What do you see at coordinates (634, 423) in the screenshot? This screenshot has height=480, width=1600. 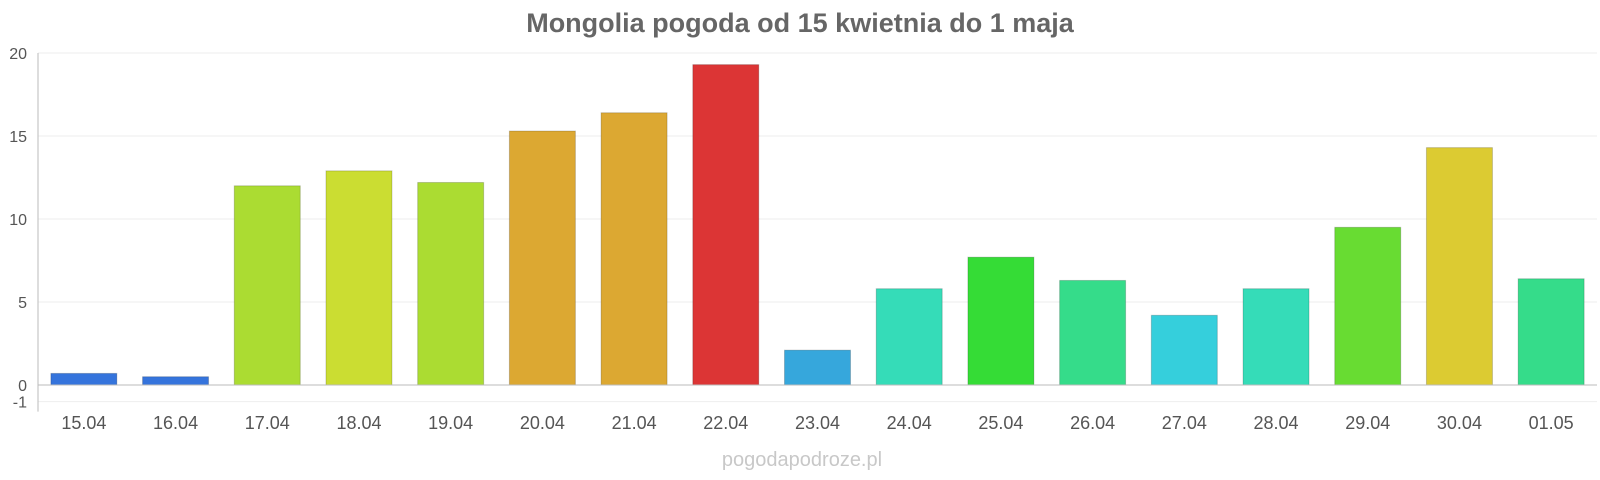 I see `x-tick-label: 21.04` at bounding box center [634, 423].